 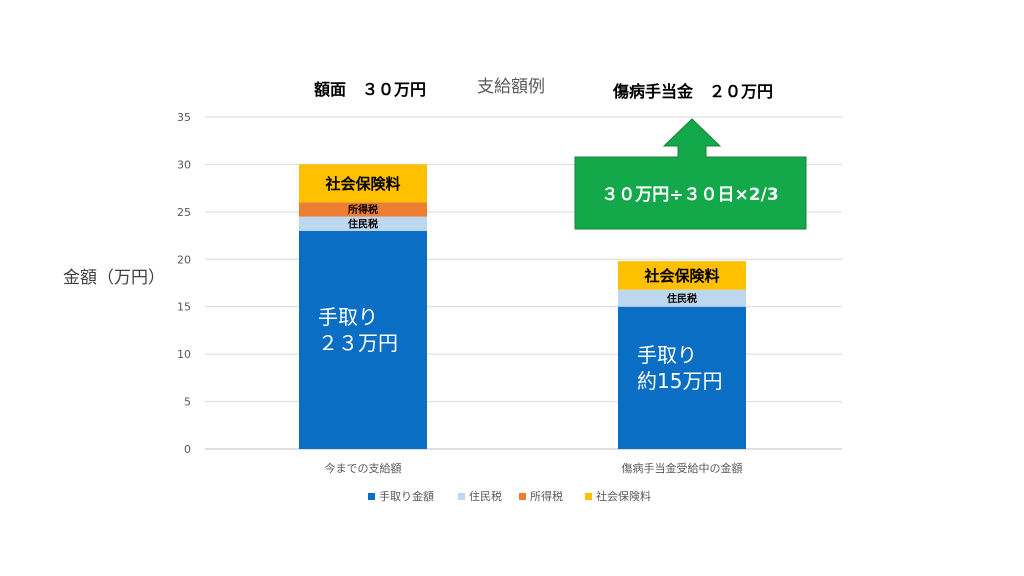 I want to click on y-tick-label: 0, so click(x=187, y=449).